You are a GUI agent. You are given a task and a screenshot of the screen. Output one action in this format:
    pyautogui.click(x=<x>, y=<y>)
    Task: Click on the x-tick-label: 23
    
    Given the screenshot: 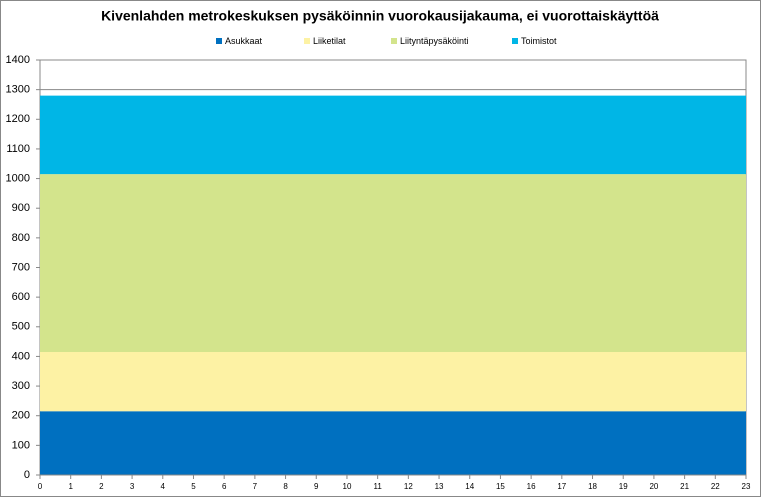 What is the action you would take?
    pyautogui.click(x=746, y=486)
    